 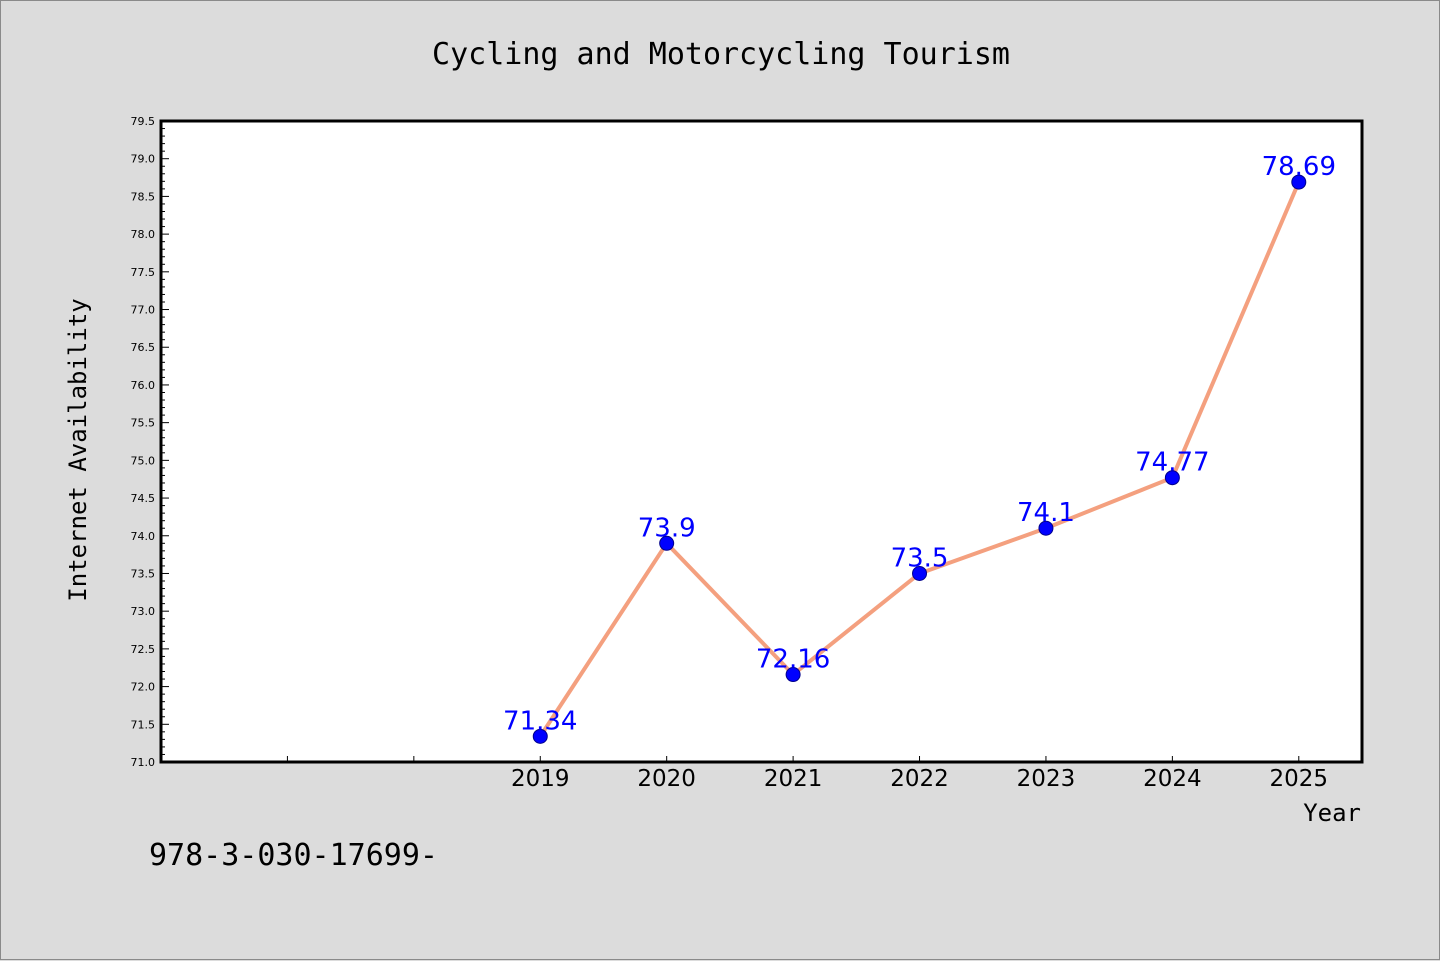 What do you see at coordinates (143, 234) in the screenshot?
I see `y-tick-label: 78.0` at bounding box center [143, 234].